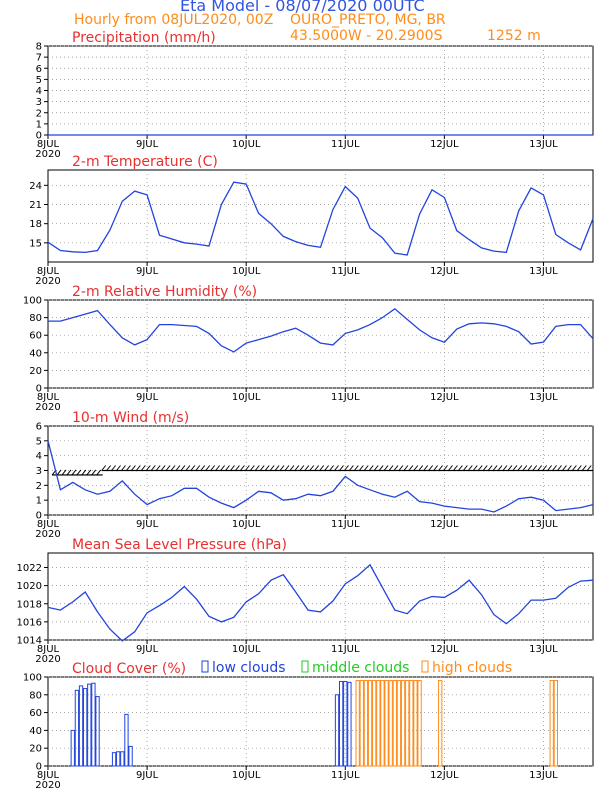 This screenshot has width=612, height=792. What do you see at coordinates (39, 389) in the screenshot?
I see `y-tick-label-rh: 0` at bounding box center [39, 389].